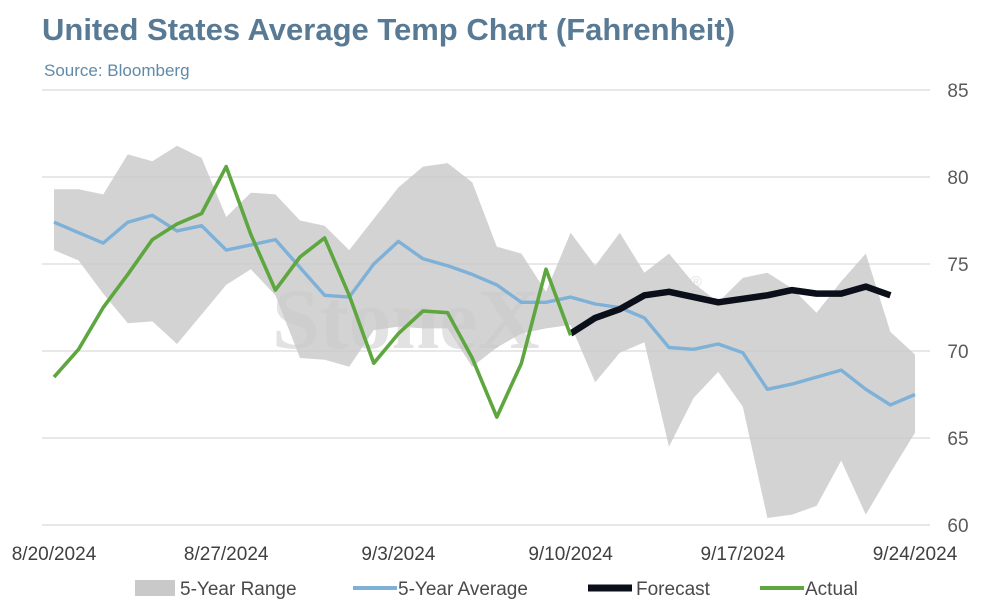 This screenshot has height=606, width=994. I want to click on x-tick-label: 8/27/2024, so click(226, 554).